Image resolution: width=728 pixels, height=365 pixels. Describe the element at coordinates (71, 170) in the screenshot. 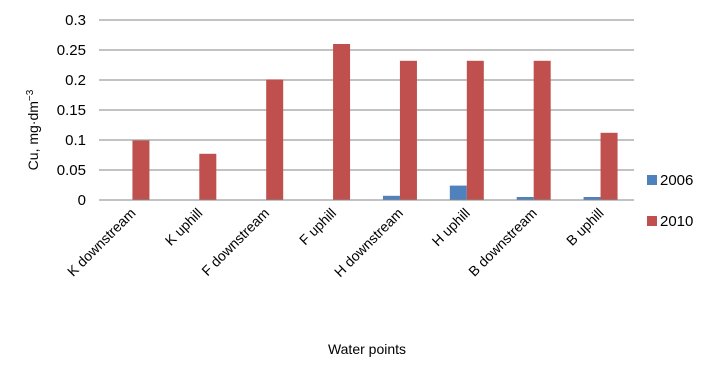

I see `y-tick-label: 0.05` at that location.